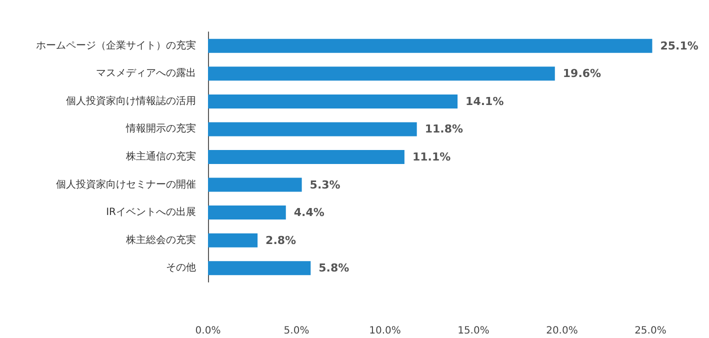 The image size is (709, 338). Describe the element at coordinates (116, 45) in the screenshot. I see `y-tick-label: ホームページ（企業サイト）の充実` at that location.